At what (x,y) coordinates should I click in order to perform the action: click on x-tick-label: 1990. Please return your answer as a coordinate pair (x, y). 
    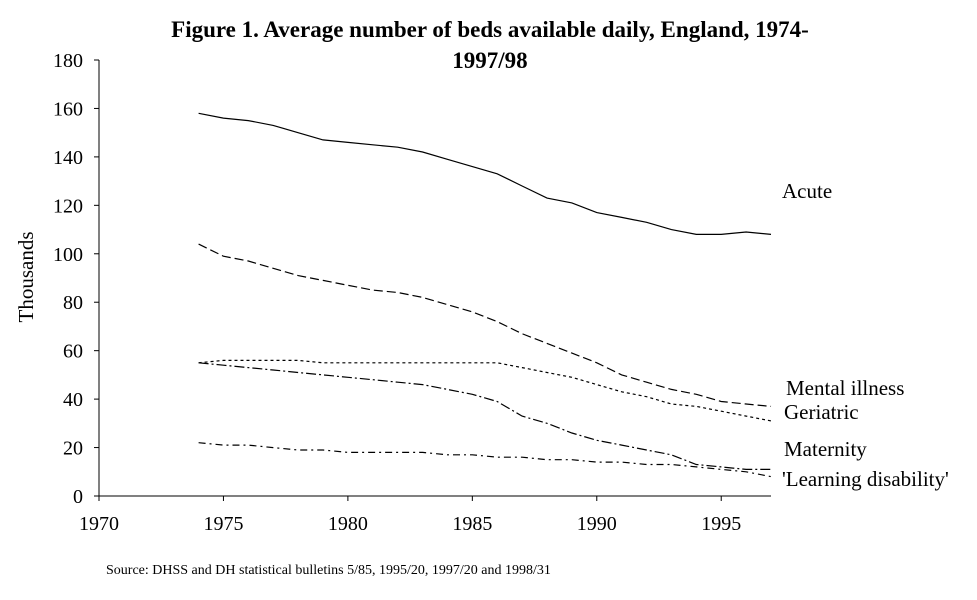
    Looking at the image, I should click on (597, 524).